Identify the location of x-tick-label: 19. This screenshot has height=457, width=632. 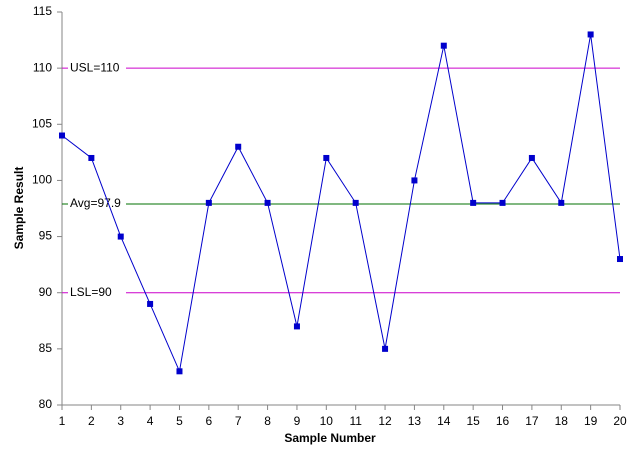
(591, 421).